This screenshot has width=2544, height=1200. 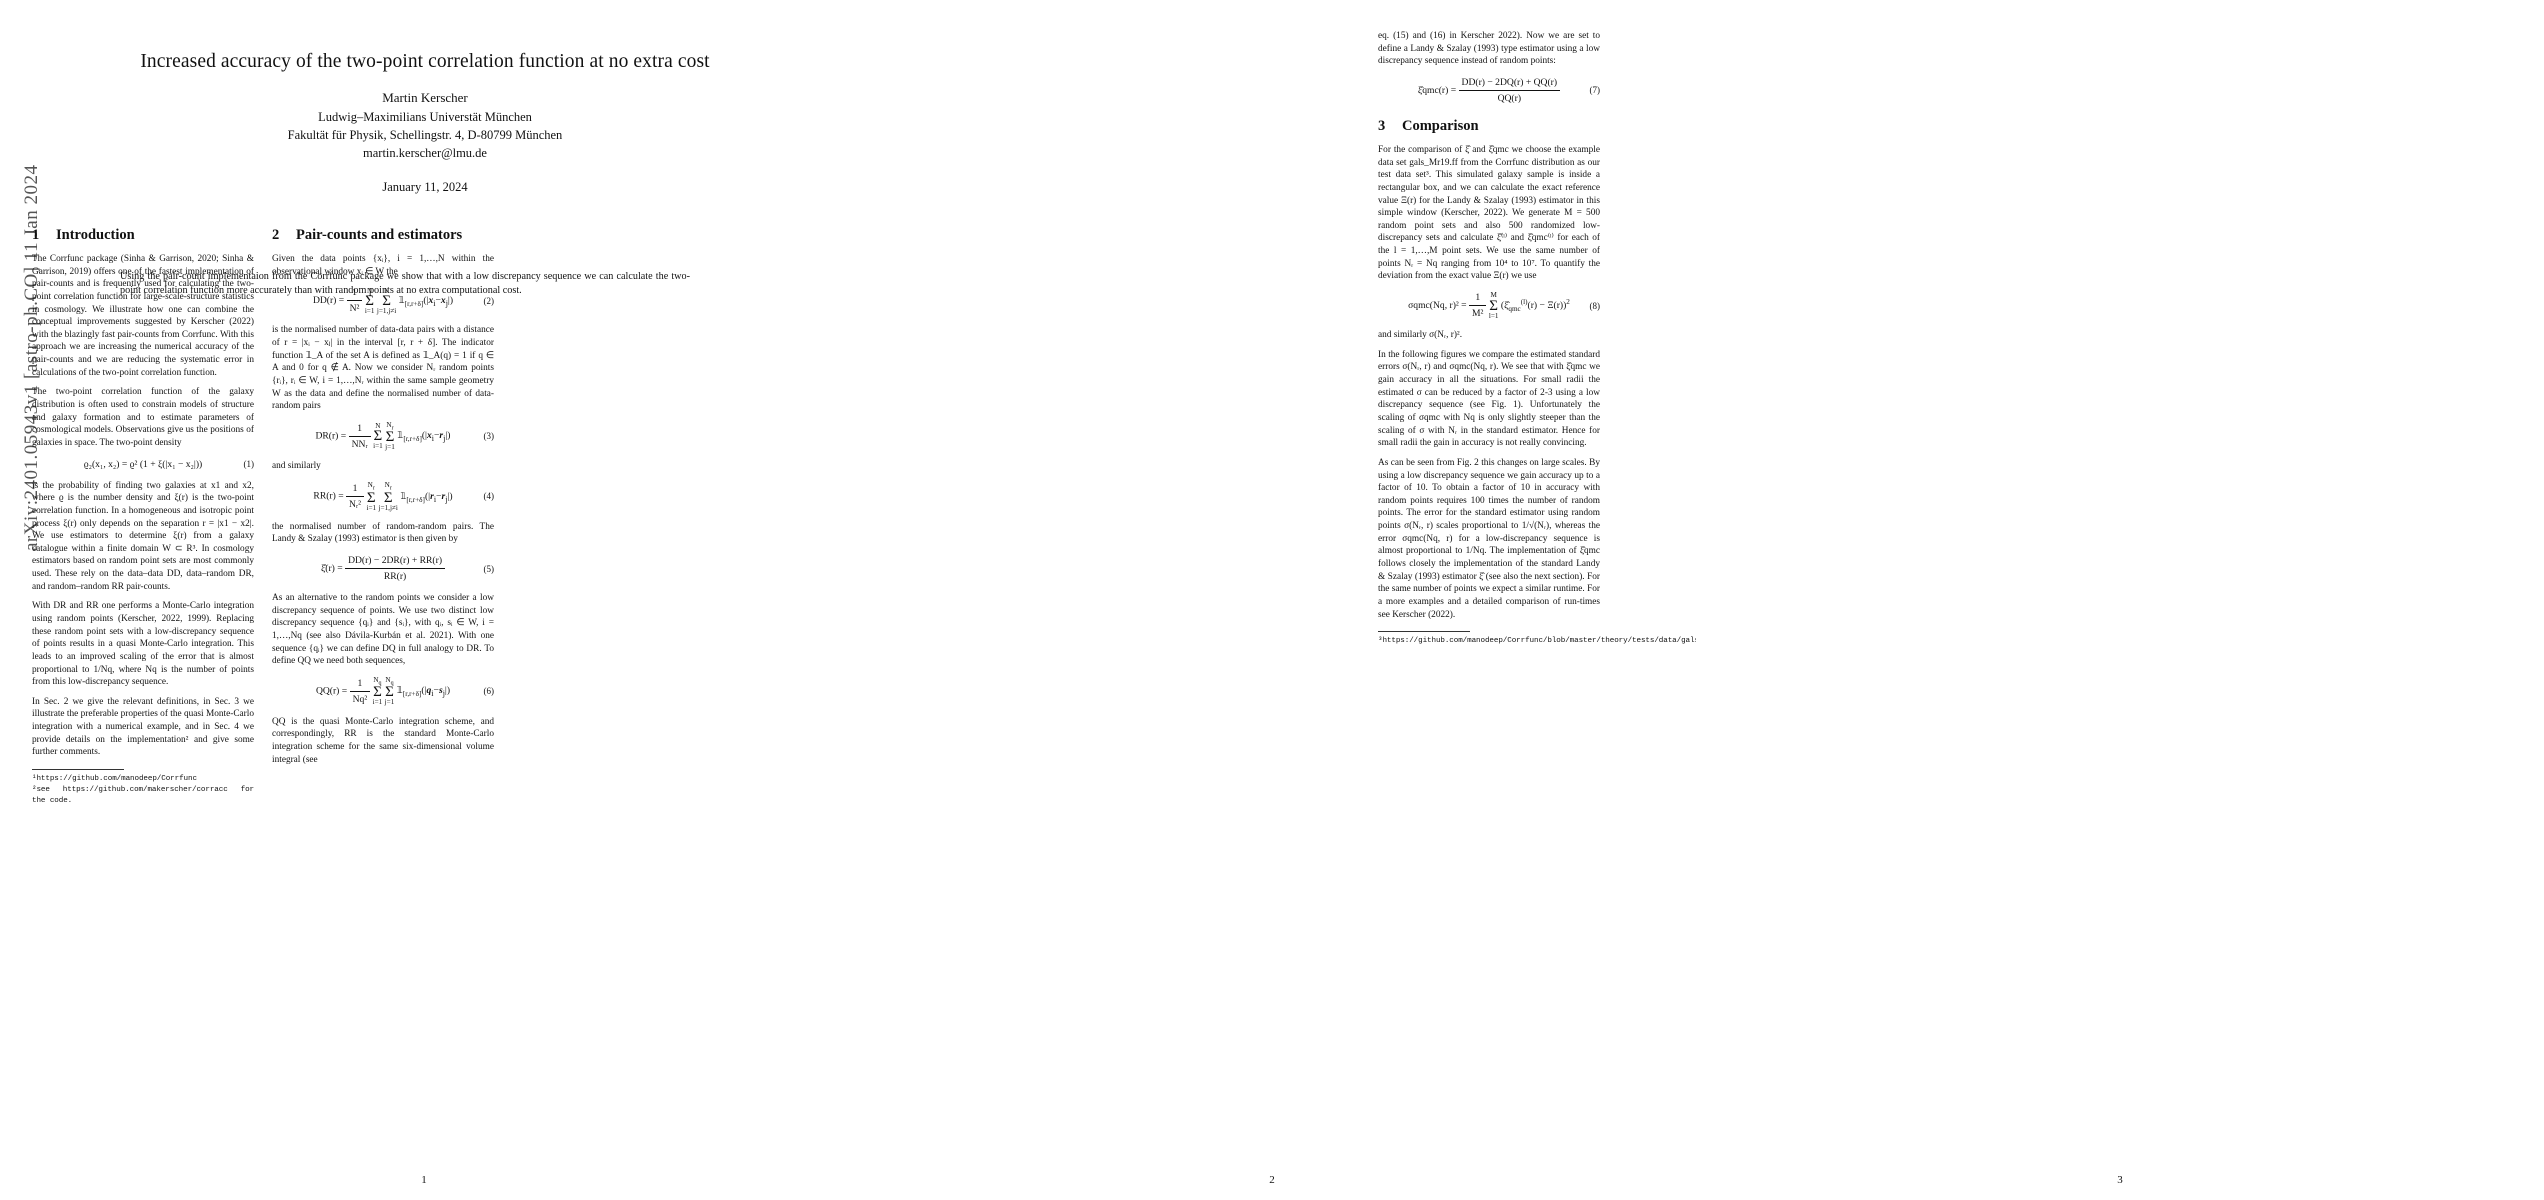 I want to click on equation-tag: (6), so click(x=489, y=691).